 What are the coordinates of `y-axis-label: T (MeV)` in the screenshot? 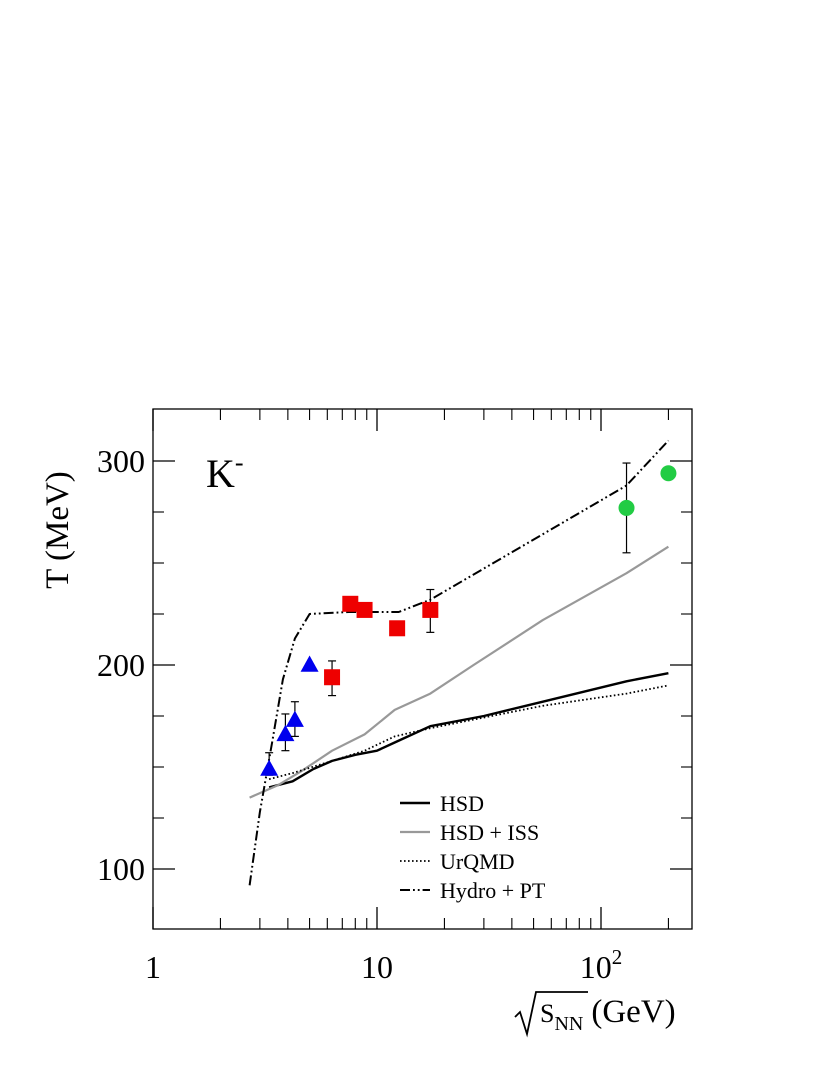 It's located at (58, 530).